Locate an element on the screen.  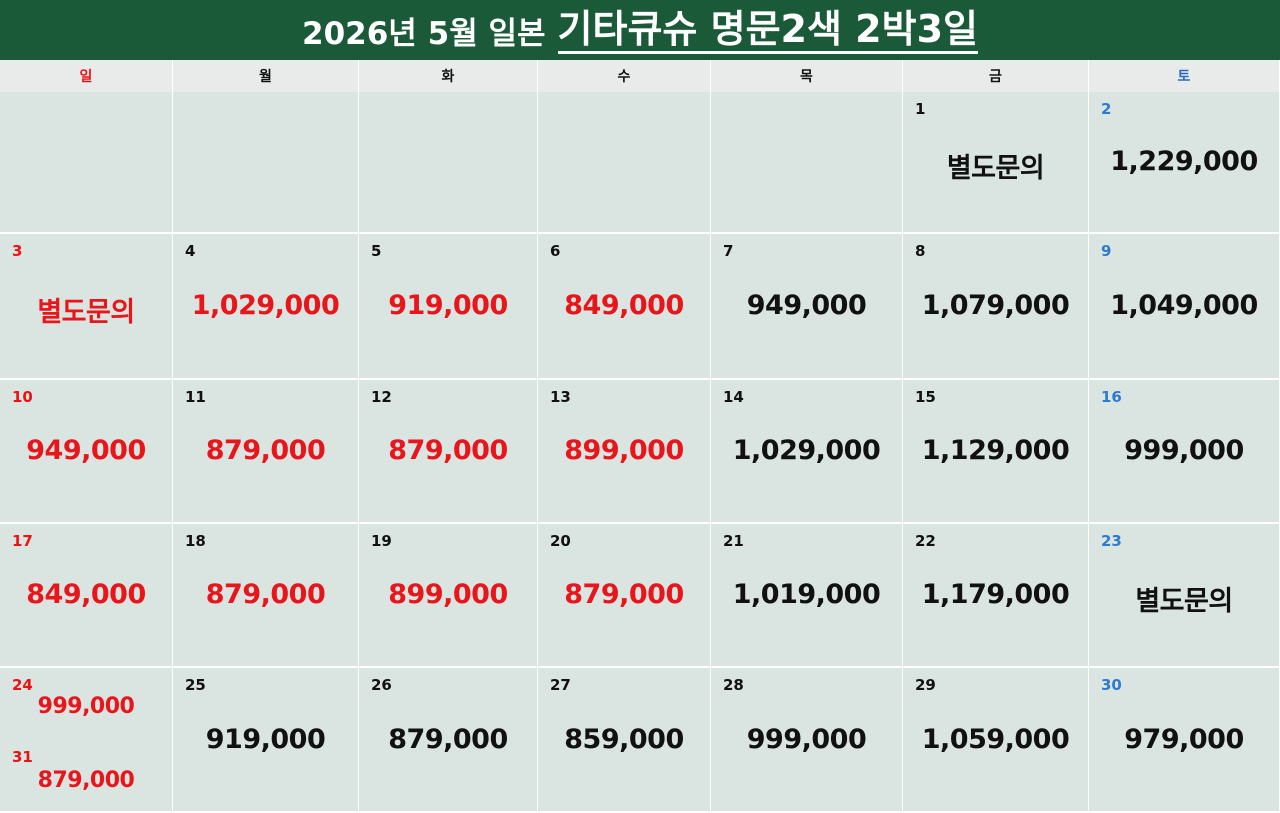
day-number: 15 is located at coordinates (925, 397).